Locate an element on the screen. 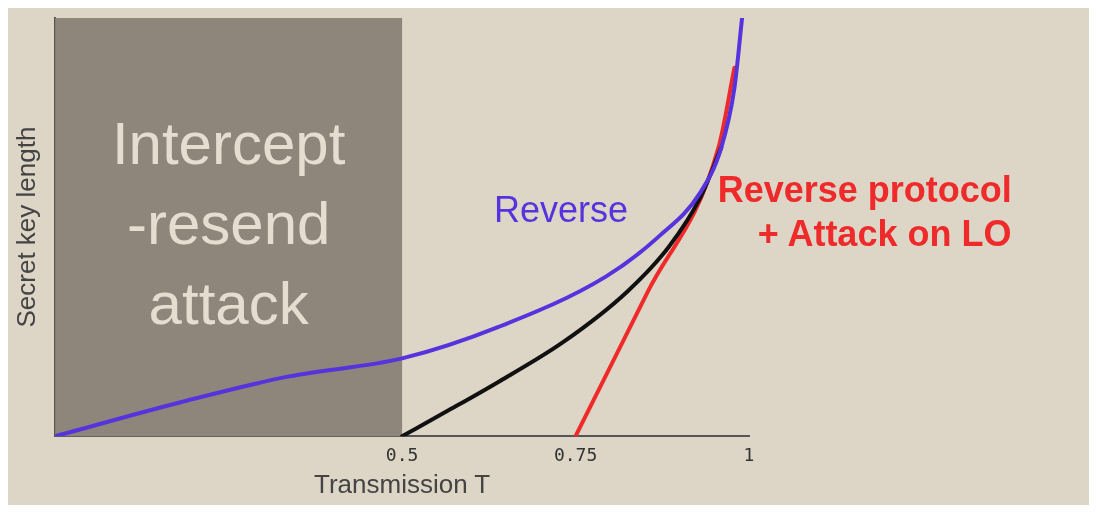  x-tick-label: 0.75 is located at coordinates (575, 454).